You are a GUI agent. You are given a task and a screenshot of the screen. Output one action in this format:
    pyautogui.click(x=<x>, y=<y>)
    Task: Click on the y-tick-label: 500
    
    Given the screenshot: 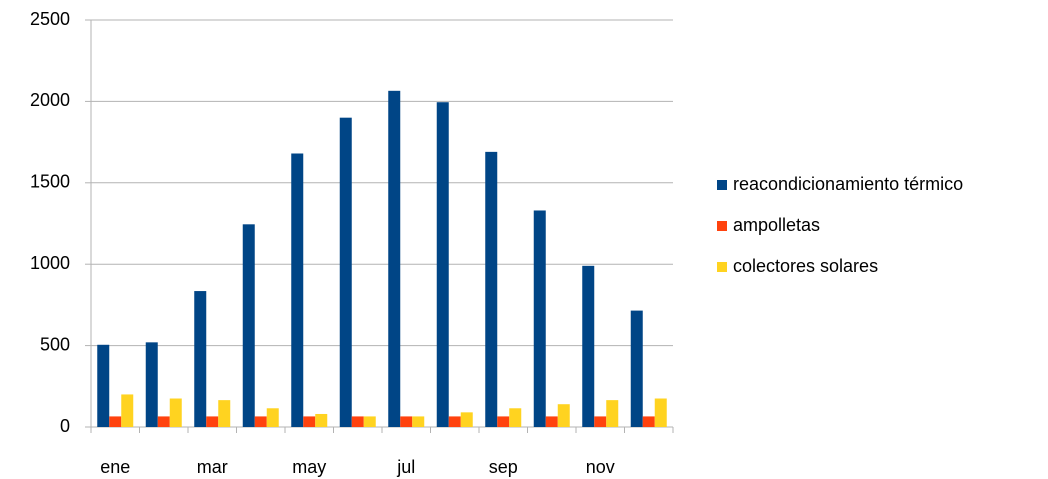 What is the action you would take?
    pyautogui.click(x=55, y=344)
    